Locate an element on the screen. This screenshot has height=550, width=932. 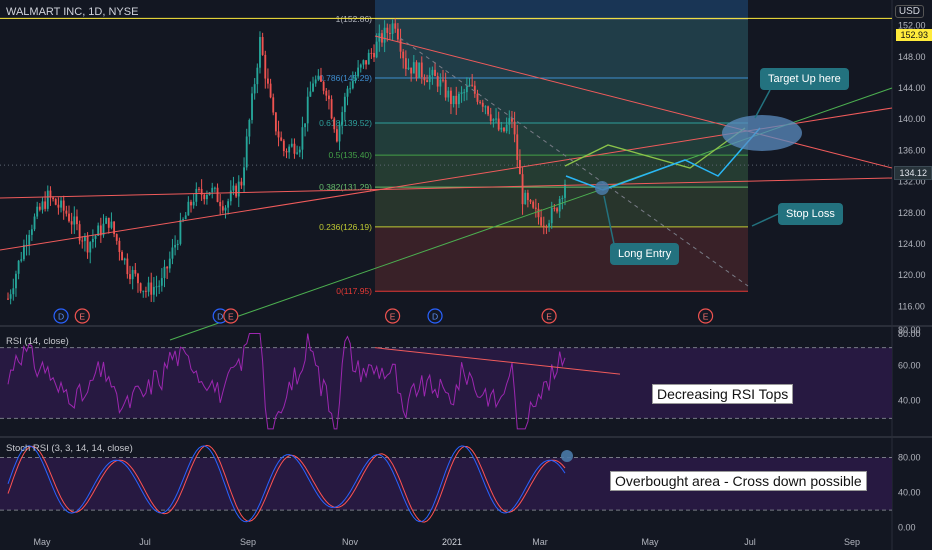
stoch-note: Overbought area - Cross down possible is located at coordinates (738, 481).